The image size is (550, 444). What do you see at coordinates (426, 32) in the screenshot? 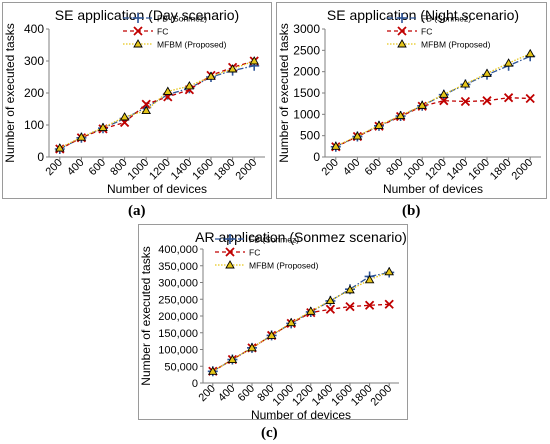
I see `legend-label-b-1: FC` at bounding box center [426, 32].